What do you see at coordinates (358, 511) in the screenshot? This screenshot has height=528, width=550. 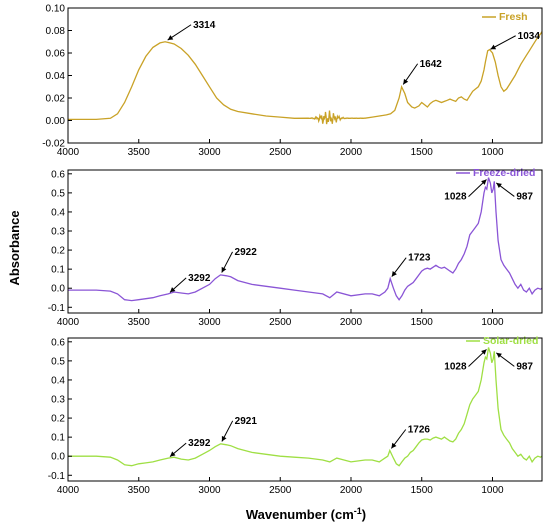 I see `x-axis-label-superscript: -1` at bounding box center [358, 511].